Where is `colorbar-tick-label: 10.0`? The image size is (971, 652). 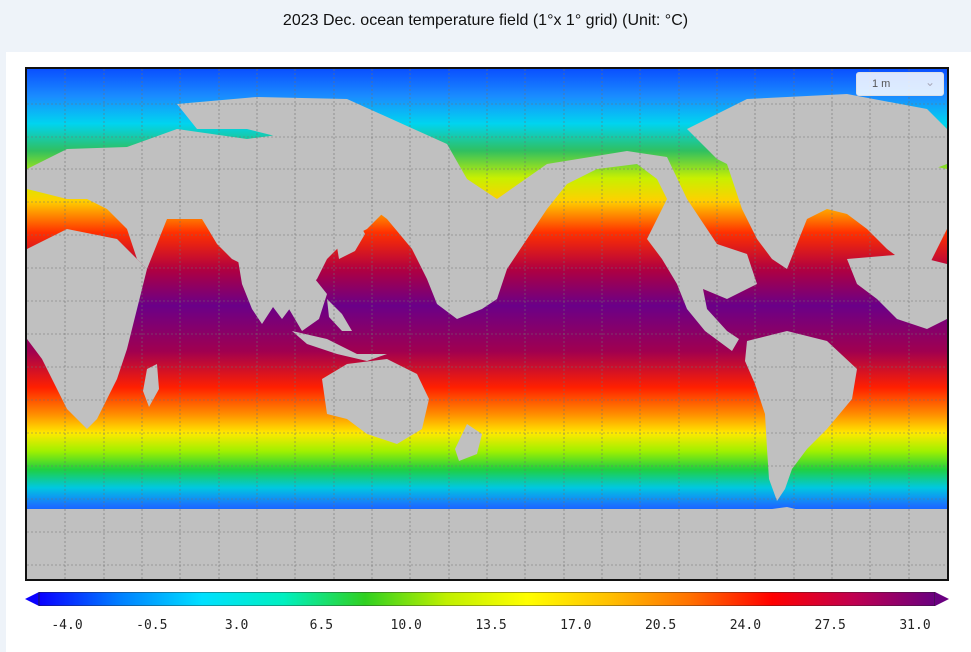 colorbar-tick-label: 10.0 is located at coordinates (406, 625).